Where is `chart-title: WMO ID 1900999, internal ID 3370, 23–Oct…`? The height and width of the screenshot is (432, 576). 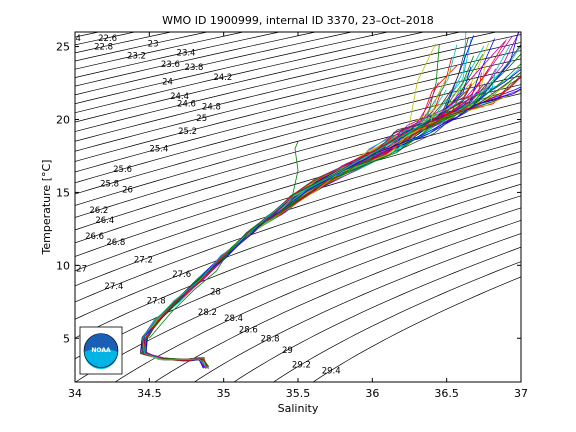 chart-title: WMO ID 1900999, internal ID 3370, 23–Oct… is located at coordinates (298, 20).